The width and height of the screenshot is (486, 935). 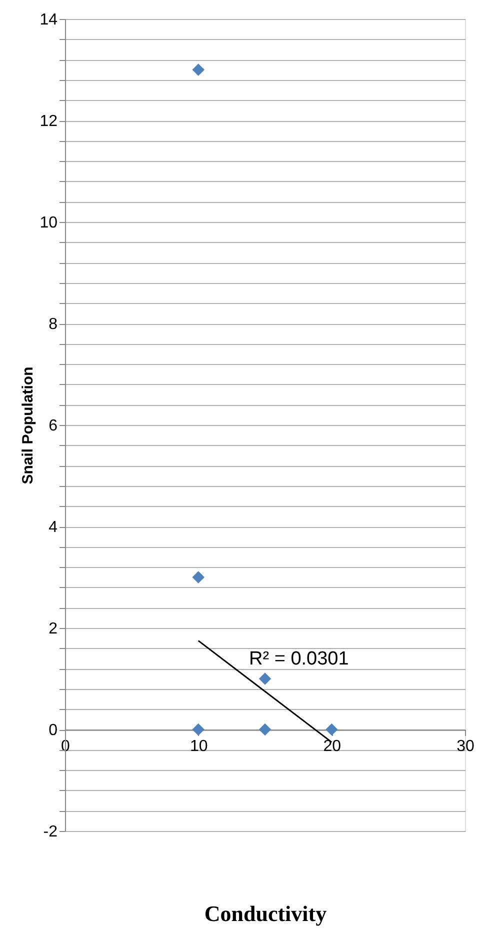 What do you see at coordinates (50, 832) in the screenshot?
I see `y-tick-label: -2` at bounding box center [50, 832].